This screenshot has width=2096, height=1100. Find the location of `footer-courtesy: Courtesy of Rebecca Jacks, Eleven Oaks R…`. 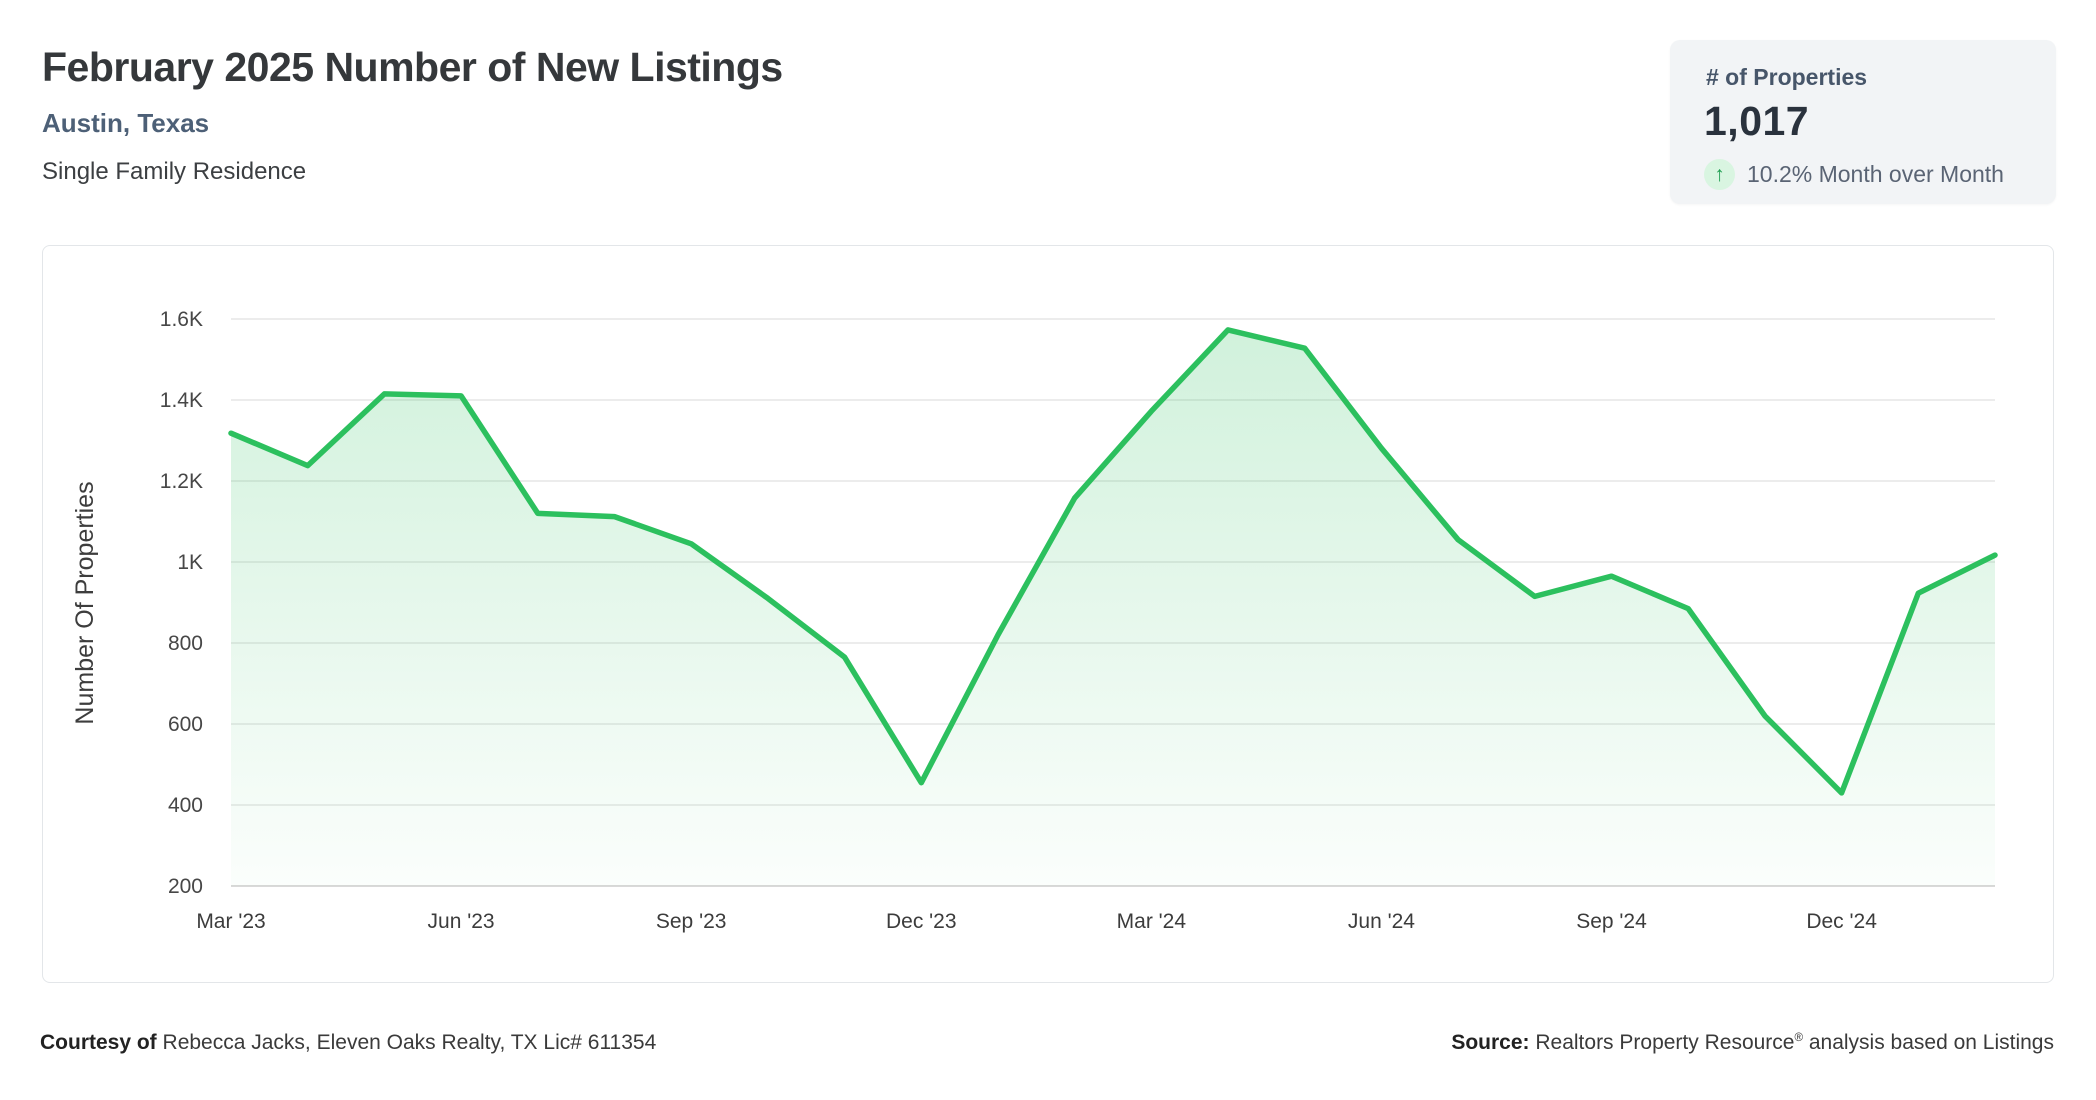

footer-courtesy: Courtesy of Rebecca Jacks, Eleven Oaks R… is located at coordinates (348, 1043).